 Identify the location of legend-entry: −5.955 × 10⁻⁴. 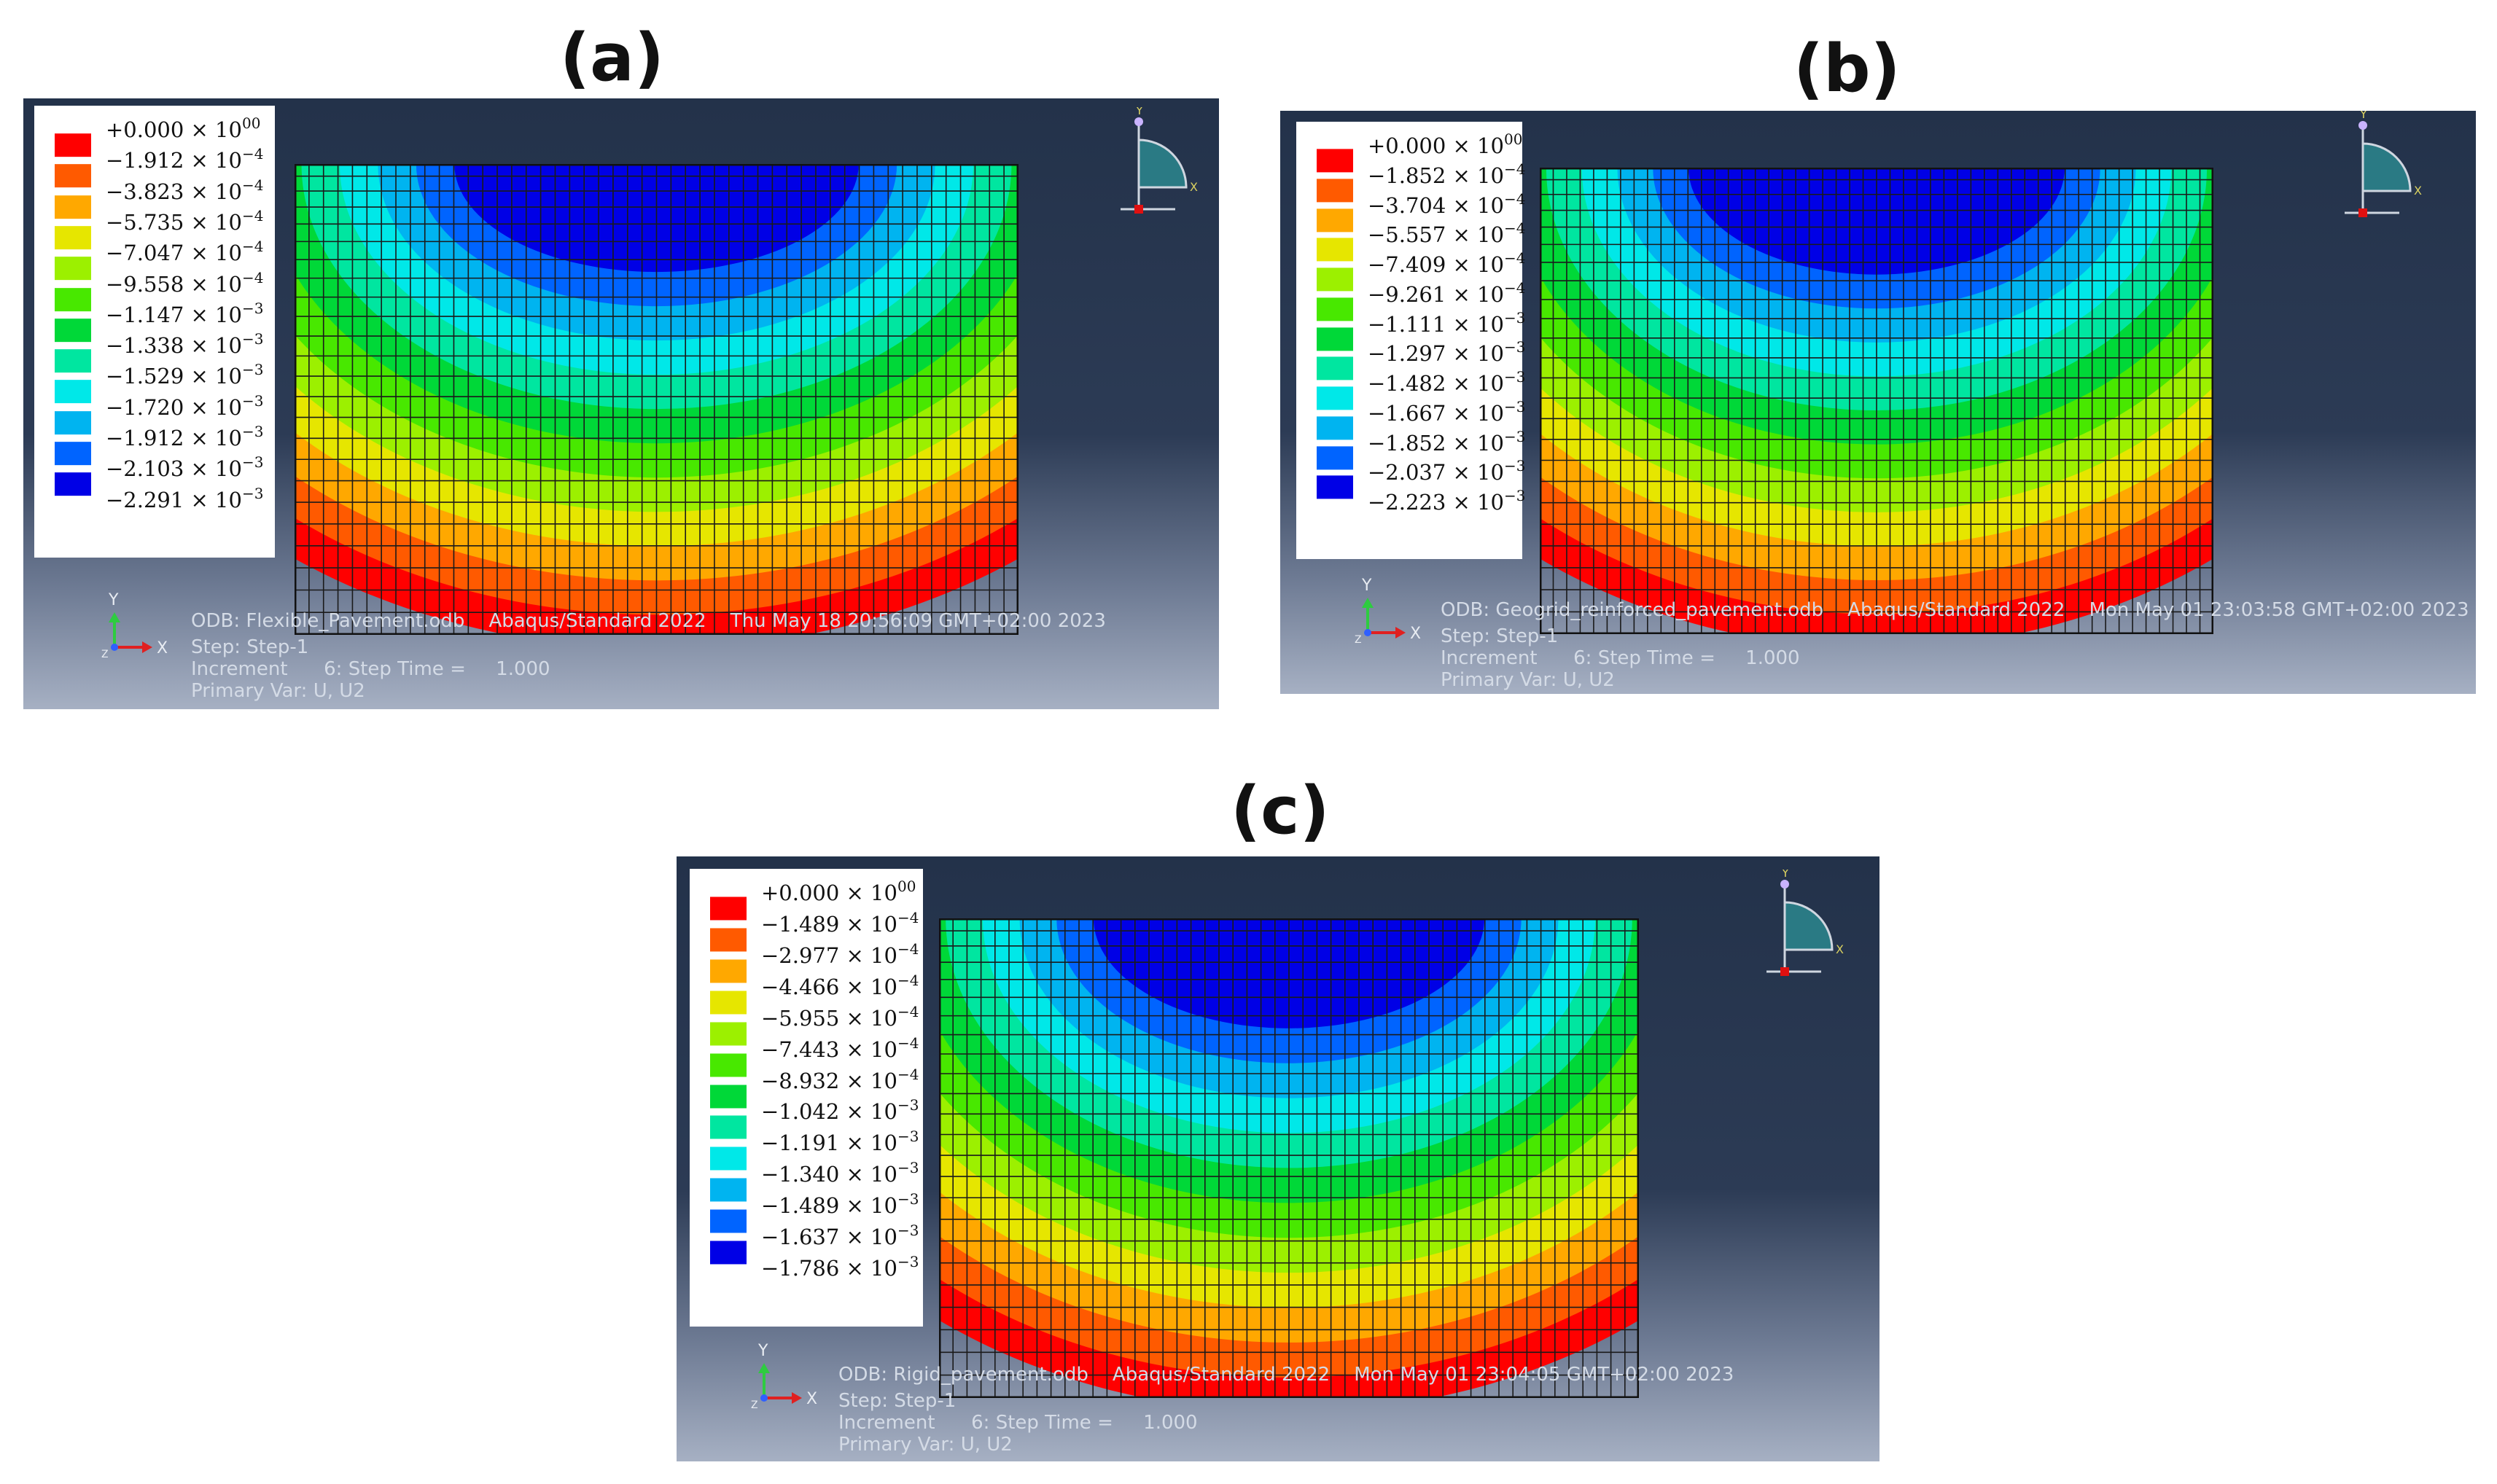
(806, 1024).